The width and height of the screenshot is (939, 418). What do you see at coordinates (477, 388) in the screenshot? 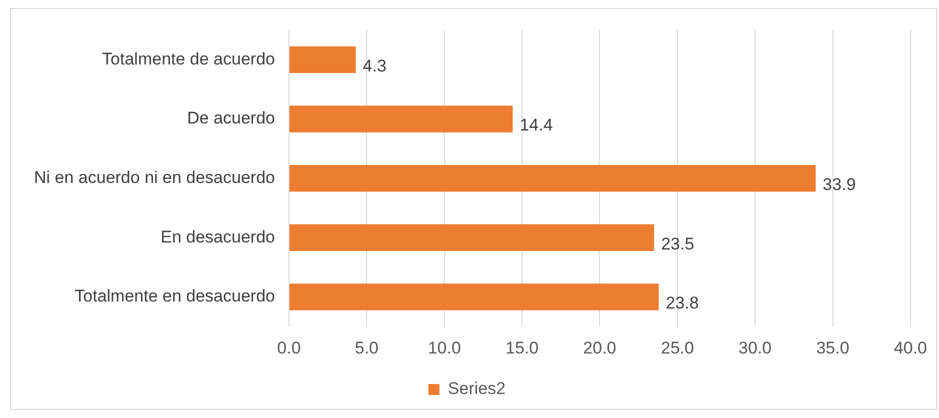
I see `legend-label: Series2` at bounding box center [477, 388].